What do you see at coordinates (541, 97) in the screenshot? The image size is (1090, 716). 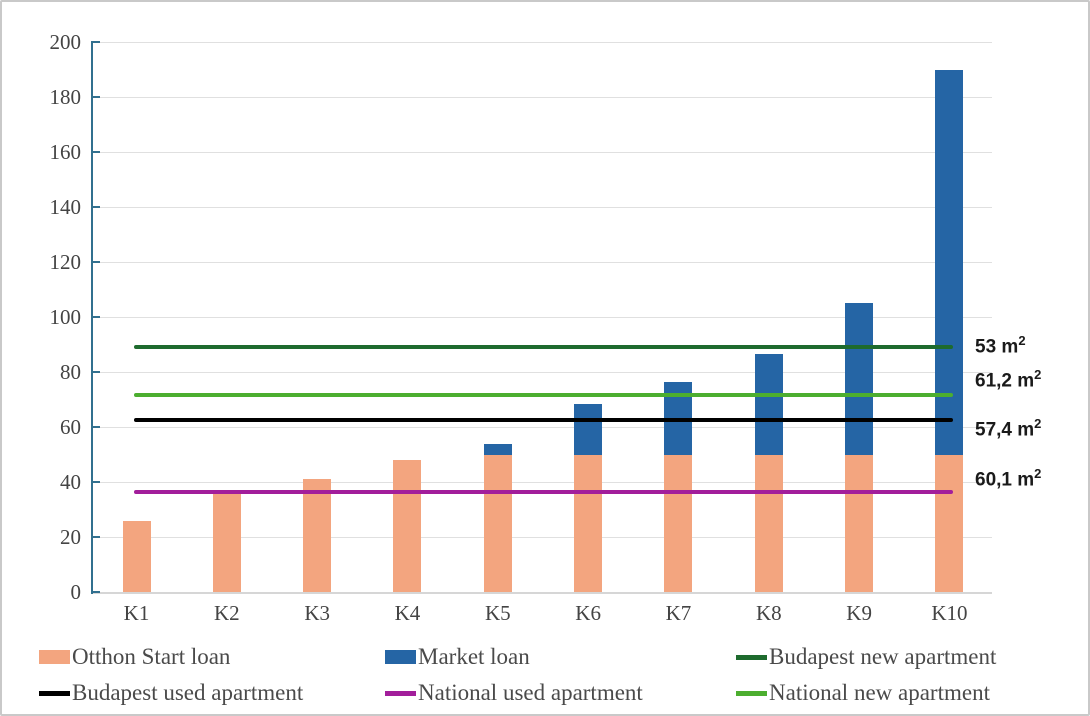 I see `gridline-y180` at bounding box center [541, 97].